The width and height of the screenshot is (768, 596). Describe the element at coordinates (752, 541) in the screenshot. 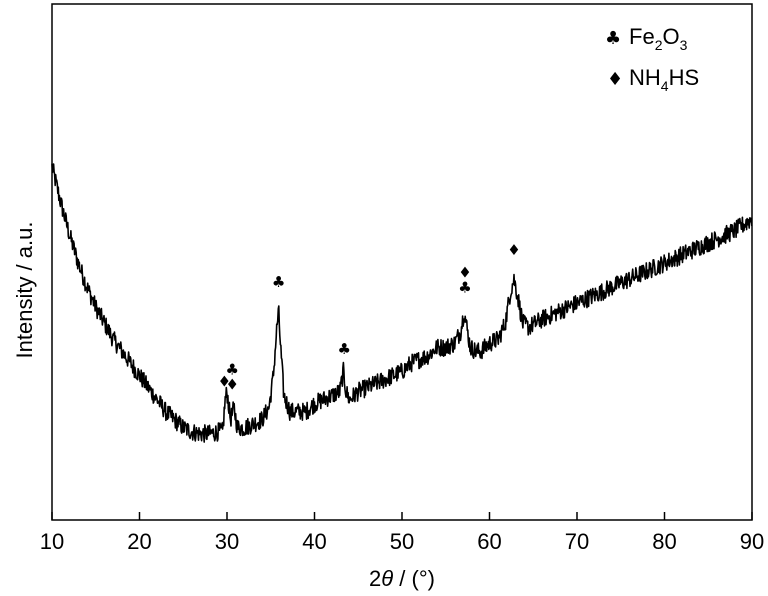

I see `x-tick-label: 90` at that location.